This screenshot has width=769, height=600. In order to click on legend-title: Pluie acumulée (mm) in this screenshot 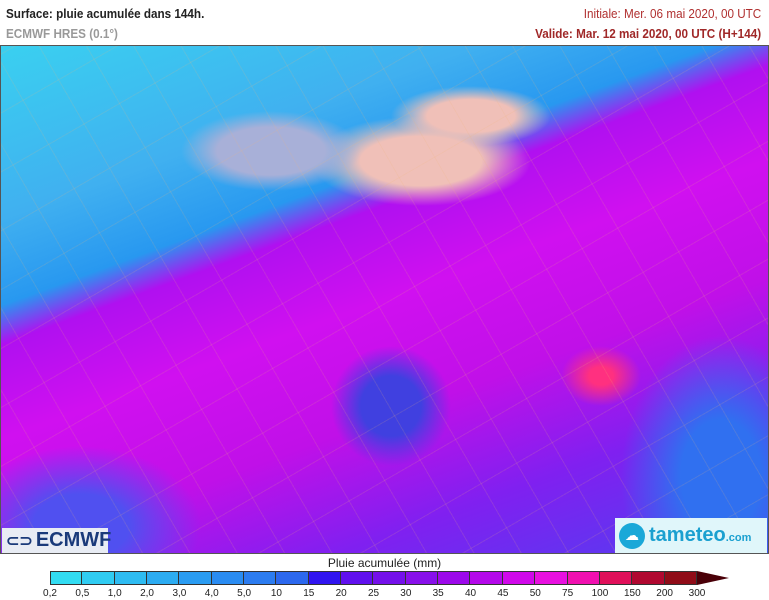, I will do `click(384, 563)`.